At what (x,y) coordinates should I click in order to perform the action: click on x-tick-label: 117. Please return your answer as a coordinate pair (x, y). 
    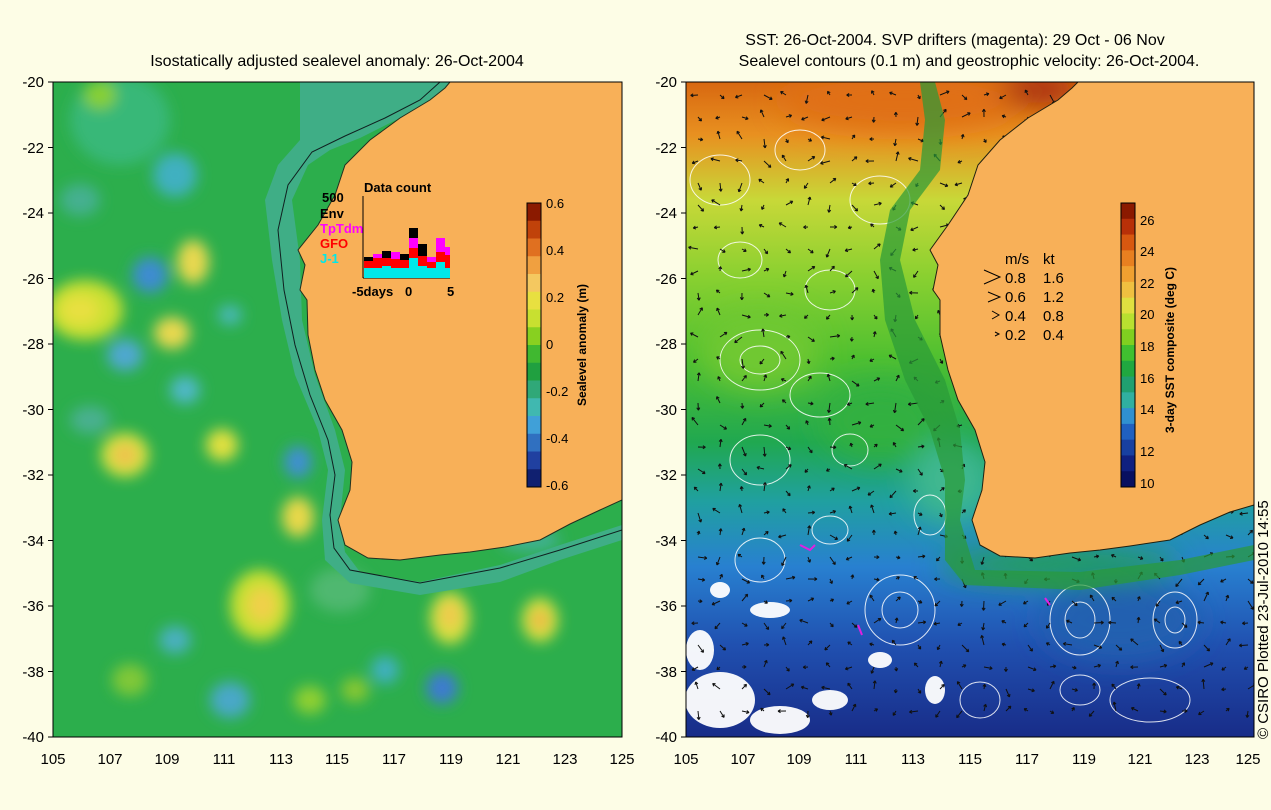
    Looking at the image, I should click on (394, 759).